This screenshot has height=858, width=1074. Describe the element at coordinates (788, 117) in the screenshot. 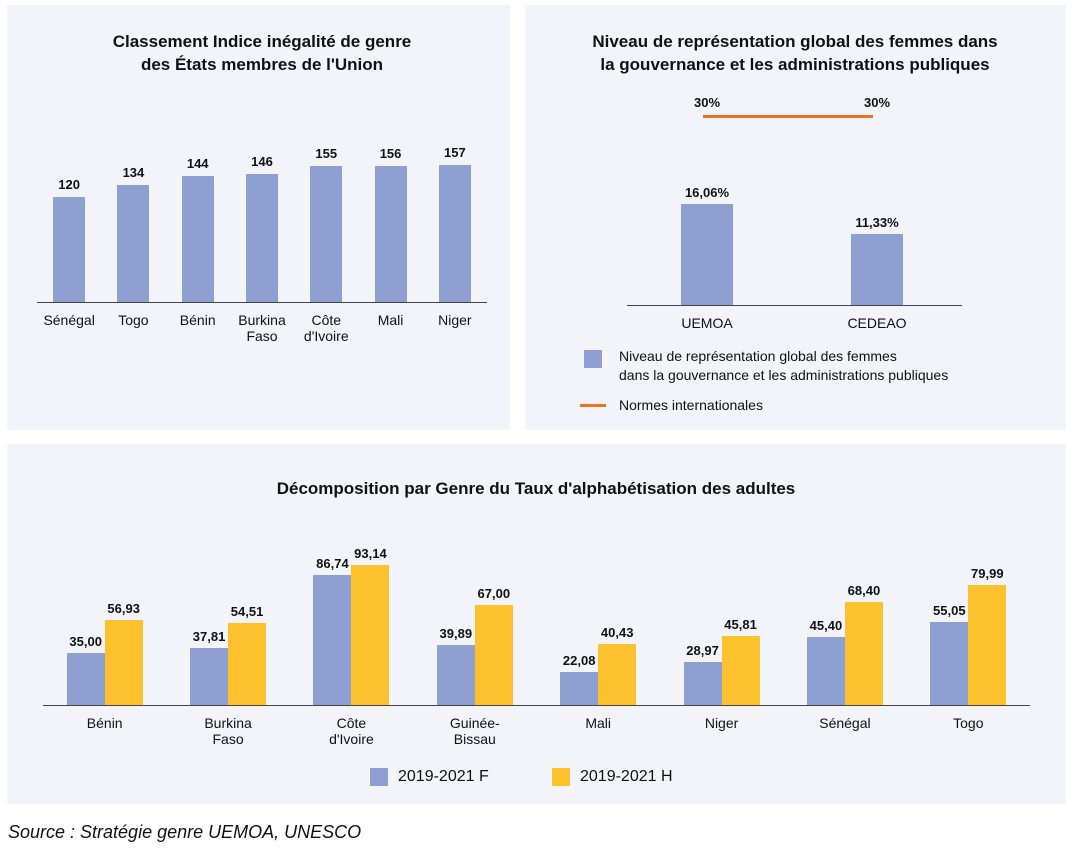

I see `line` at that location.